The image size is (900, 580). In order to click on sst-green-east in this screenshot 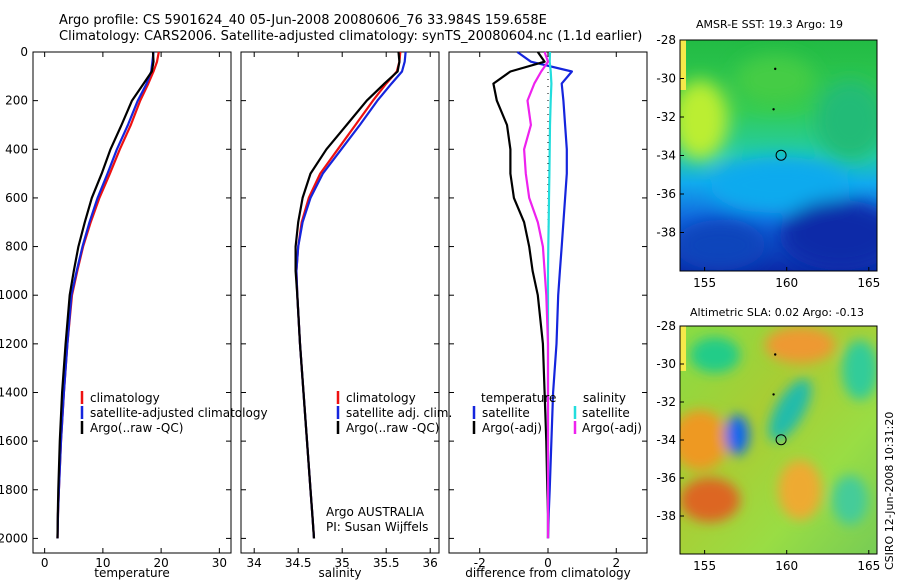, I will do `click(846, 120)`.